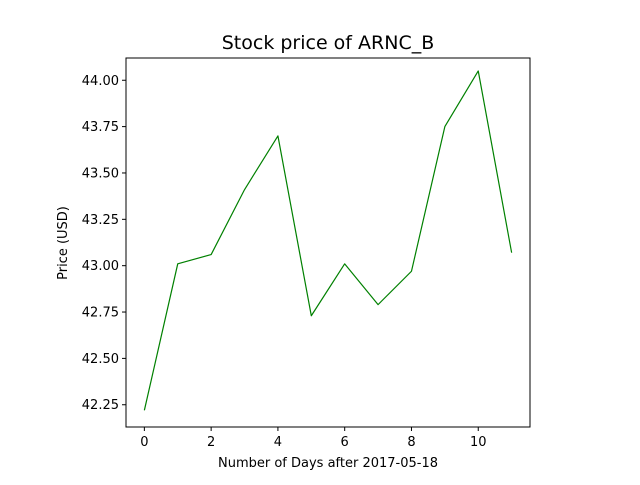 Image resolution: width=640 pixels, height=485 pixels. What do you see at coordinates (278, 442) in the screenshot?
I see `x-tick-label: 4` at bounding box center [278, 442].